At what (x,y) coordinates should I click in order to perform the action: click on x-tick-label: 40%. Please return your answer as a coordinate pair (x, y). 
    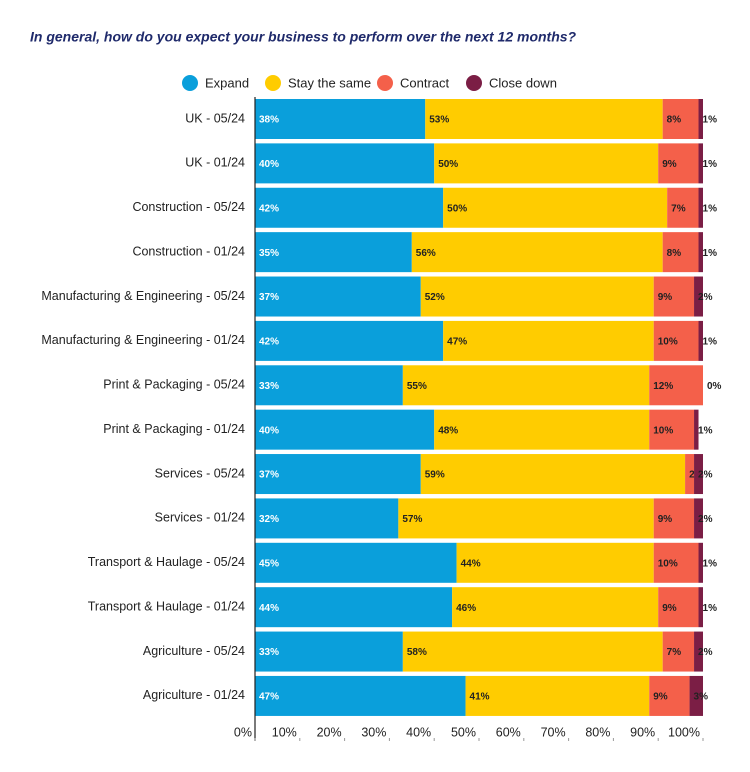
    Looking at the image, I should click on (418, 732).